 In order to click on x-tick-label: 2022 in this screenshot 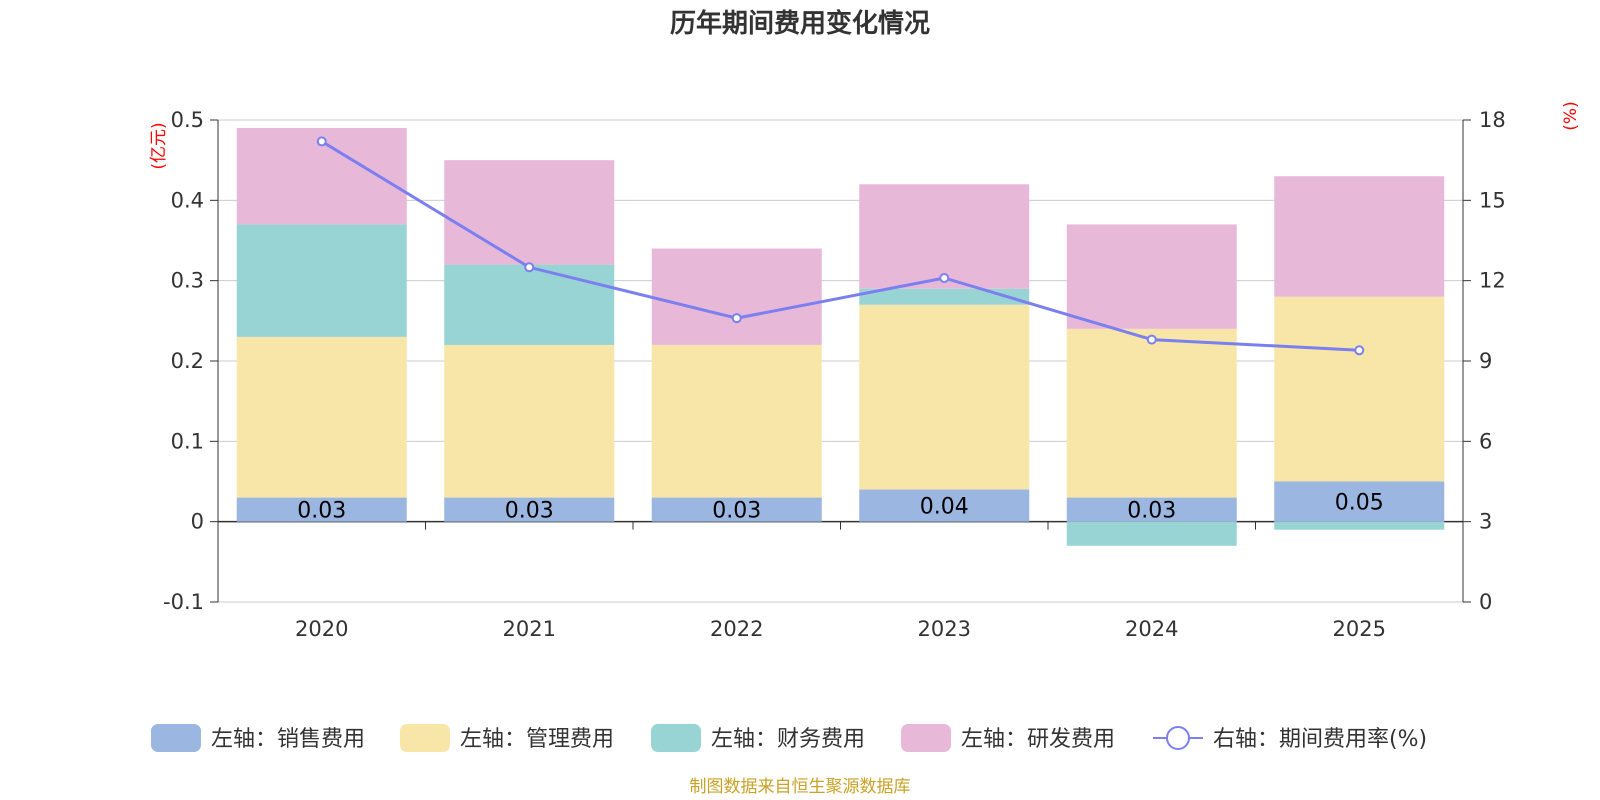, I will do `click(736, 629)`.